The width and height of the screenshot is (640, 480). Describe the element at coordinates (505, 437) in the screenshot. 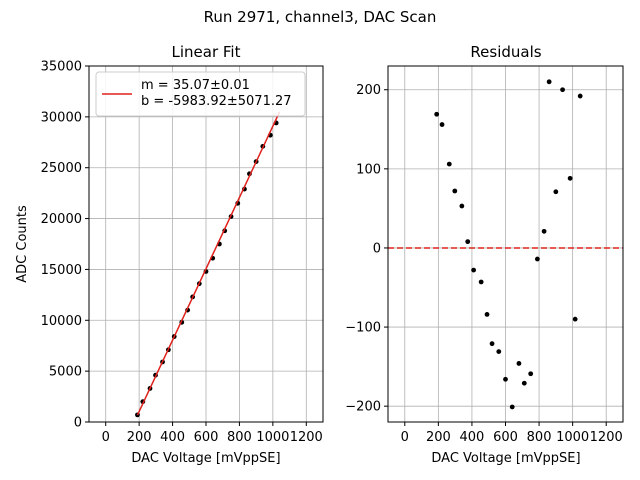

I see `residuals-xtick-label-3: 600` at that location.